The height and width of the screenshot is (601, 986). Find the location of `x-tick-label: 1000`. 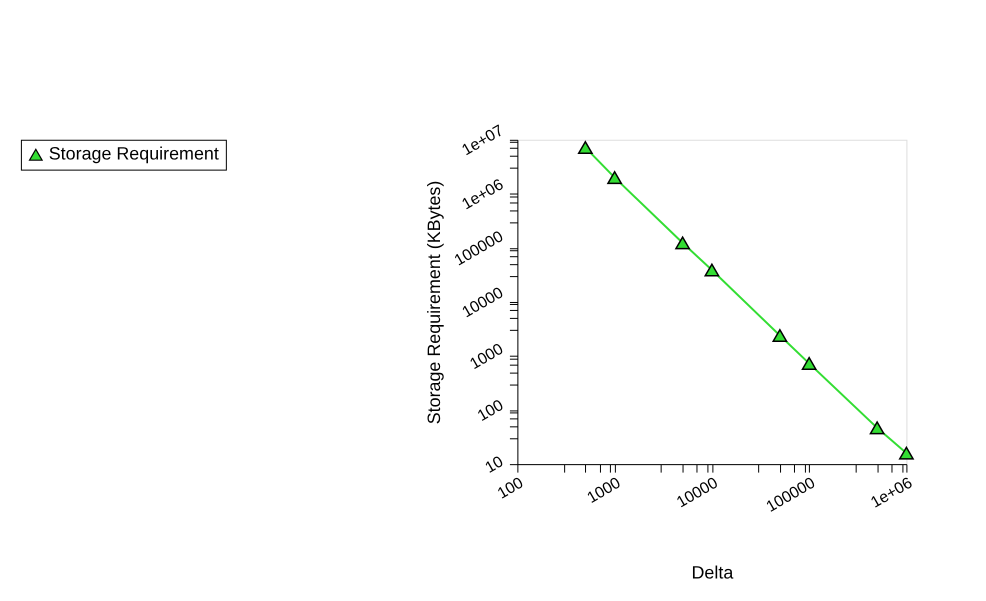

x-tick-label: 1000 is located at coordinates (604, 490).